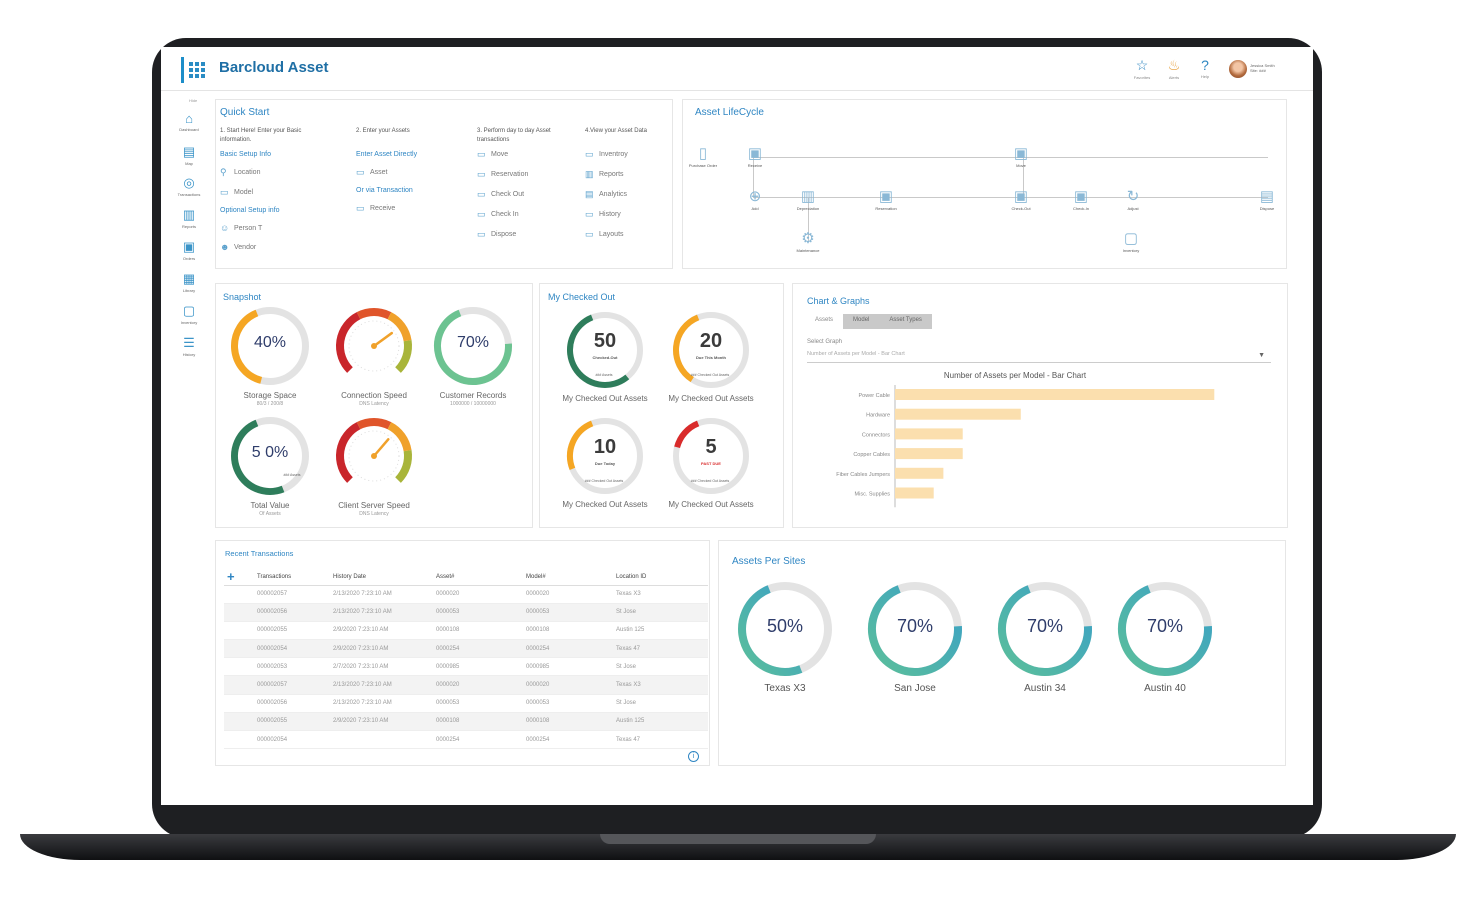  I want to click on via-transaction-link: Or via Transaction, so click(384, 190).